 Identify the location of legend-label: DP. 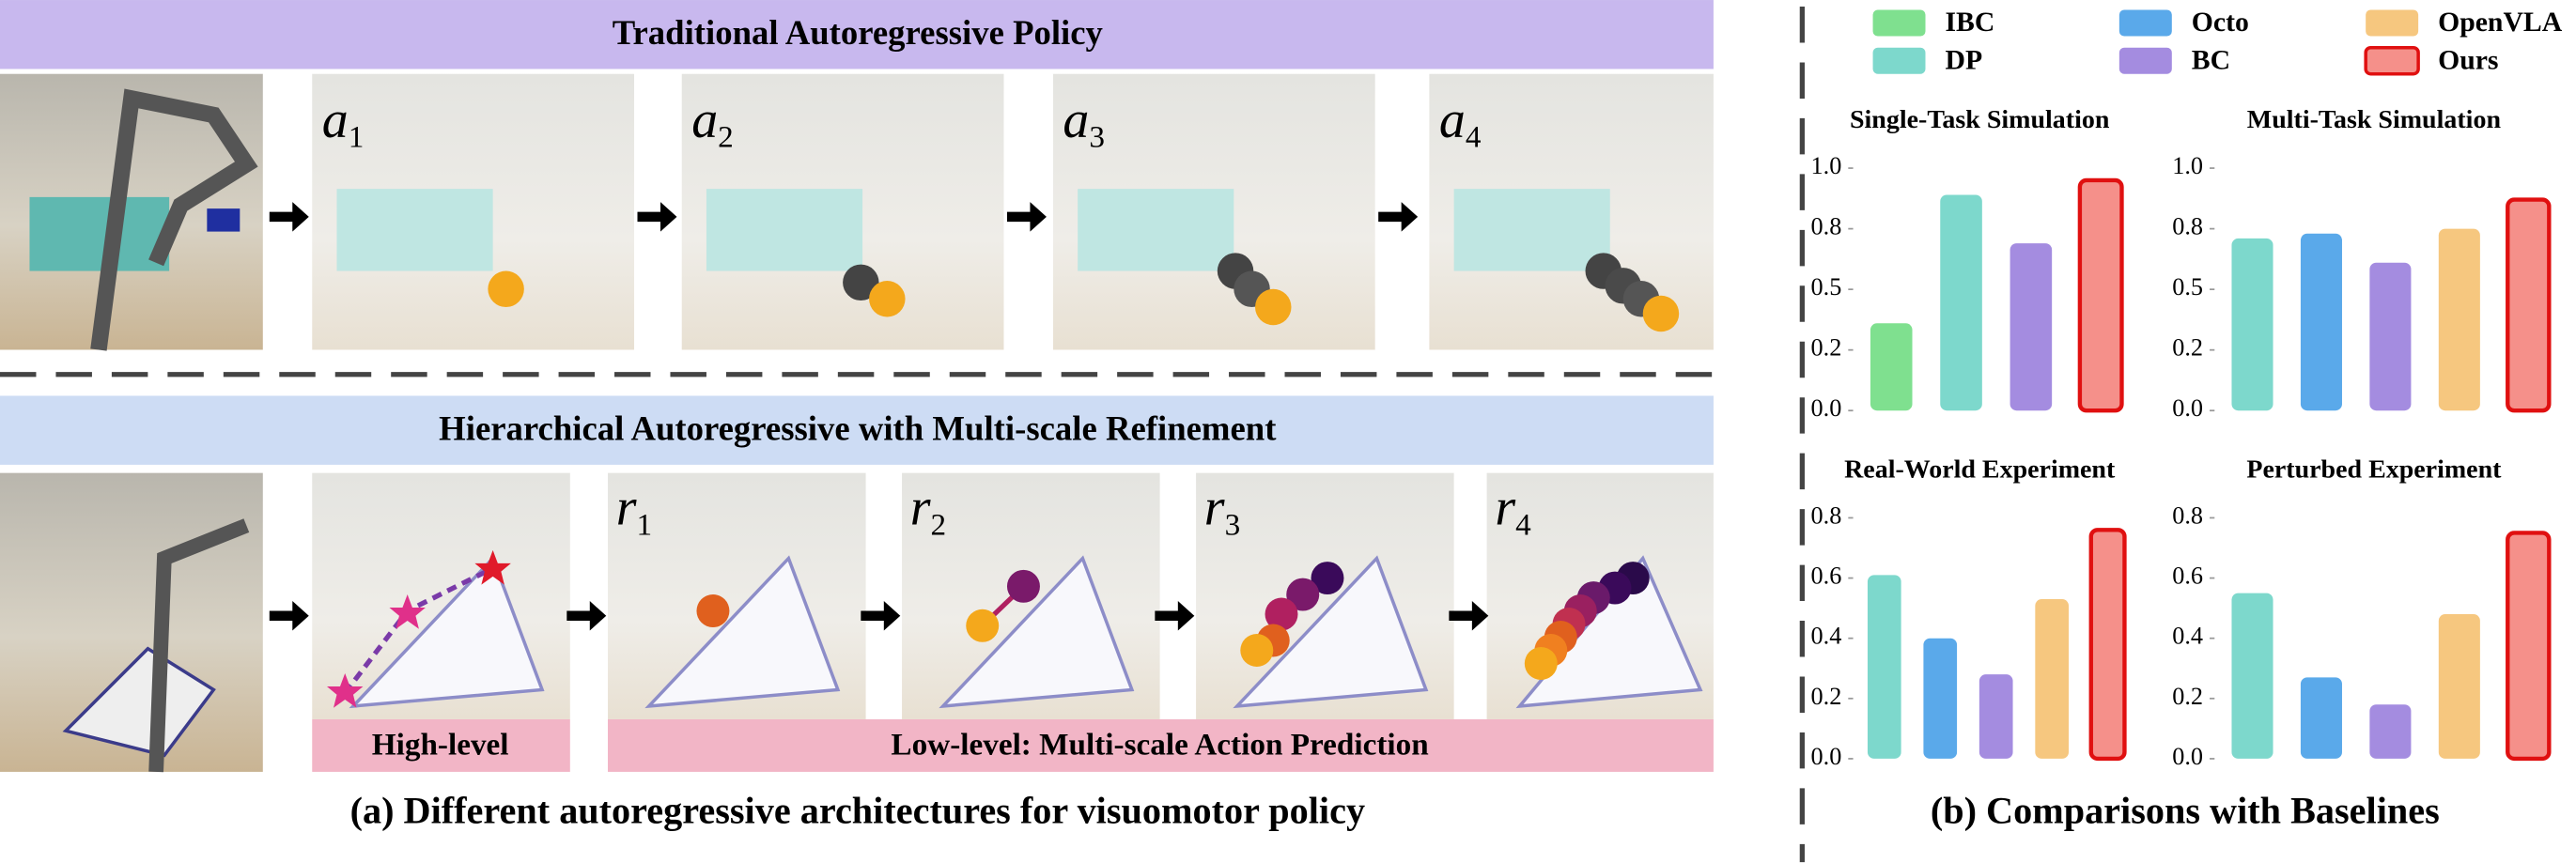
(1964, 60).